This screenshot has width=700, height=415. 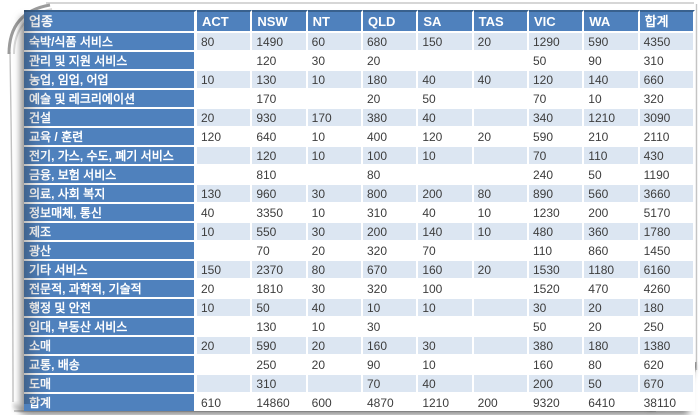 What do you see at coordinates (280, 135) in the screenshot?
I see `data-cell: 640` at bounding box center [280, 135].